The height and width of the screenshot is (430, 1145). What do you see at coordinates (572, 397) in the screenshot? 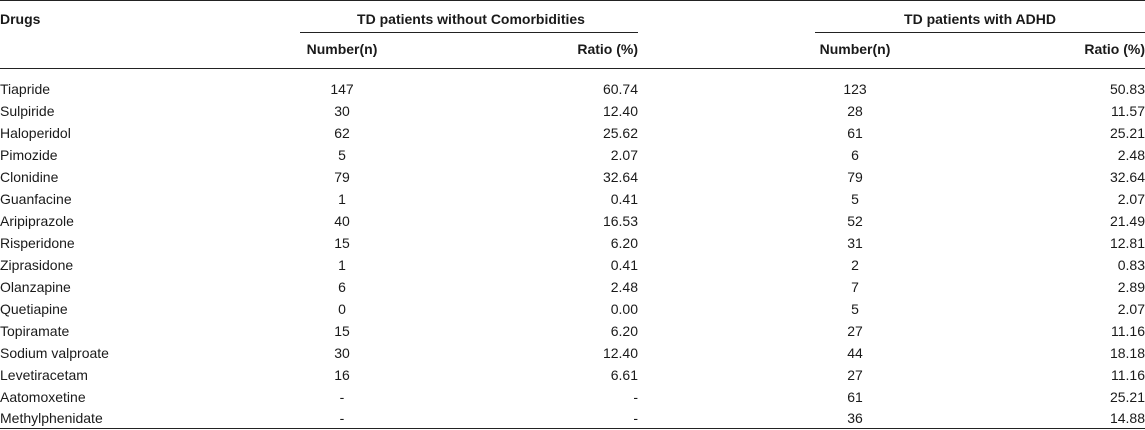
I see `table-row: Aatomoxetine - - 61 25.21` at bounding box center [572, 397].